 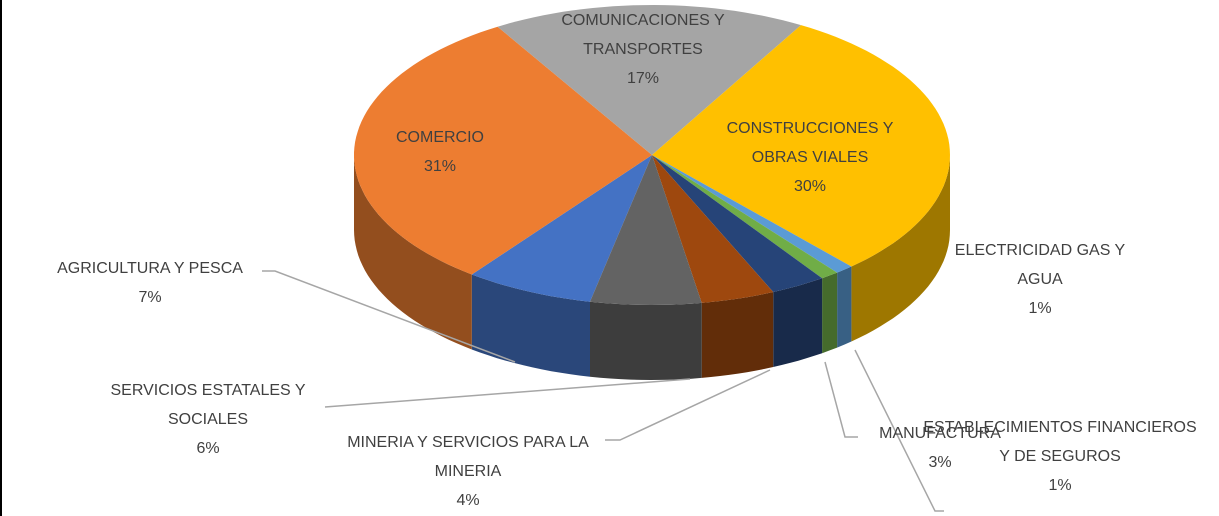 What do you see at coordinates (468, 500) in the screenshot?
I see `value-label: 4%` at bounding box center [468, 500].